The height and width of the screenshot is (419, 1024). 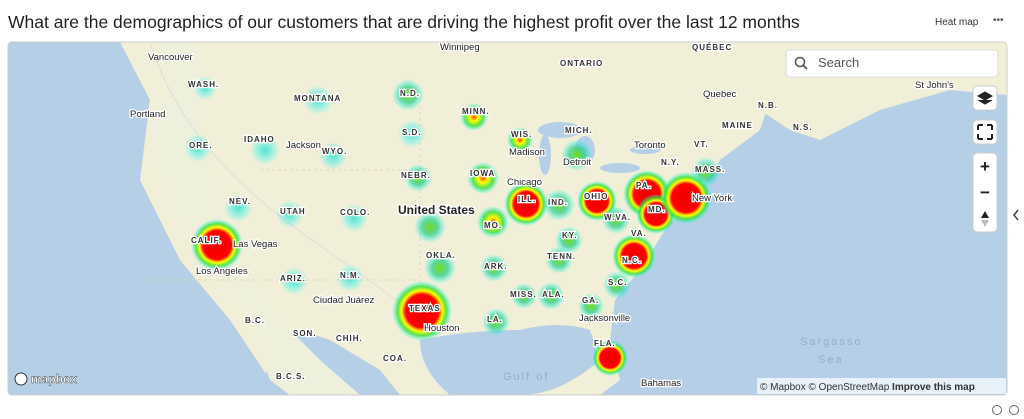 What do you see at coordinates (524, 182) in the screenshot?
I see `map-label: Chicago` at bounding box center [524, 182].